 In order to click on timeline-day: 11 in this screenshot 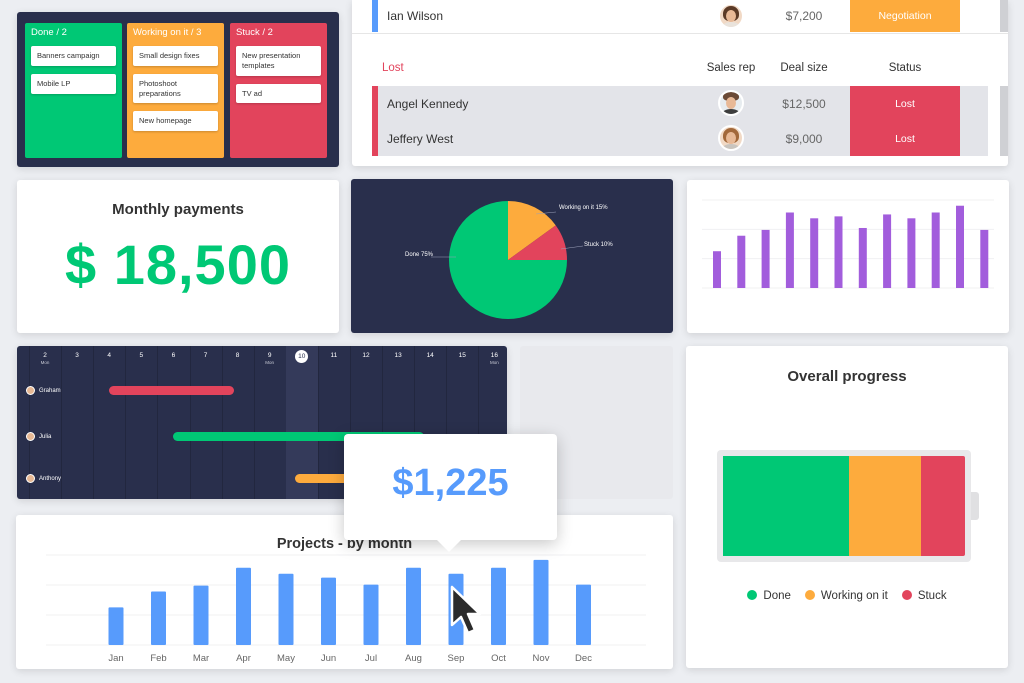, I will do `click(334, 356)`.